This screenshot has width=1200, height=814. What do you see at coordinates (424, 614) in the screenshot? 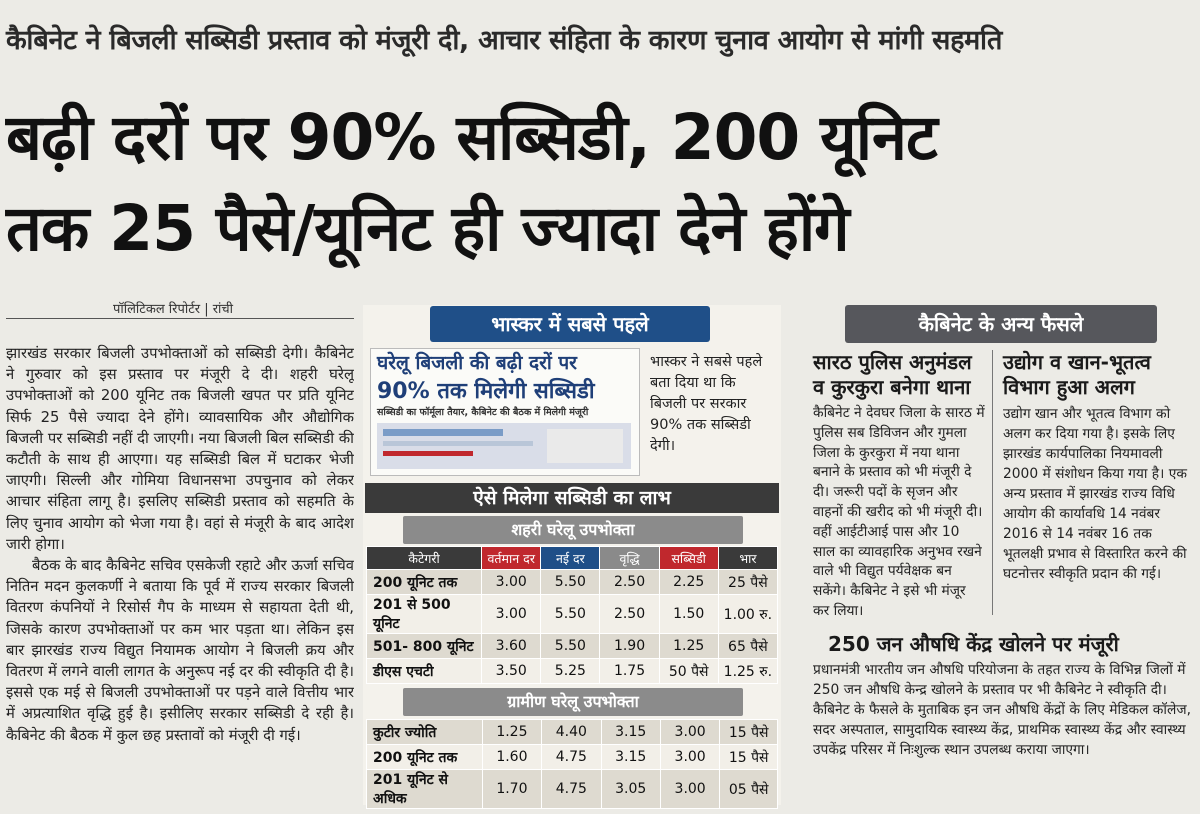
I see `category-cell: 201 से 500 यूनिट` at bounding box center [424, 614].